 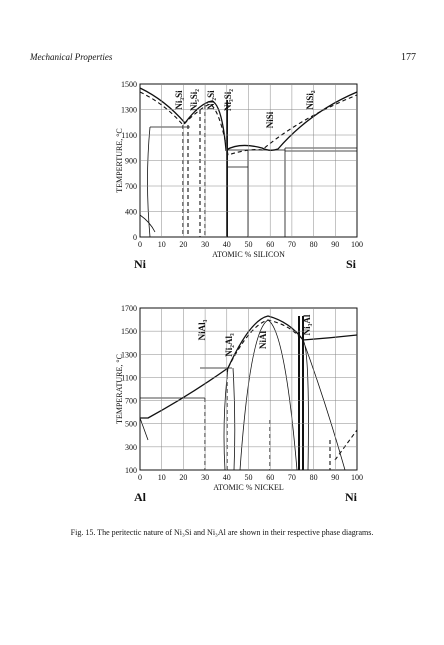 What do you see at coordinates (228, 100) in the screenshot?
I see `phase-label: Ni₃Si₂` at bounding box center [228, 100].